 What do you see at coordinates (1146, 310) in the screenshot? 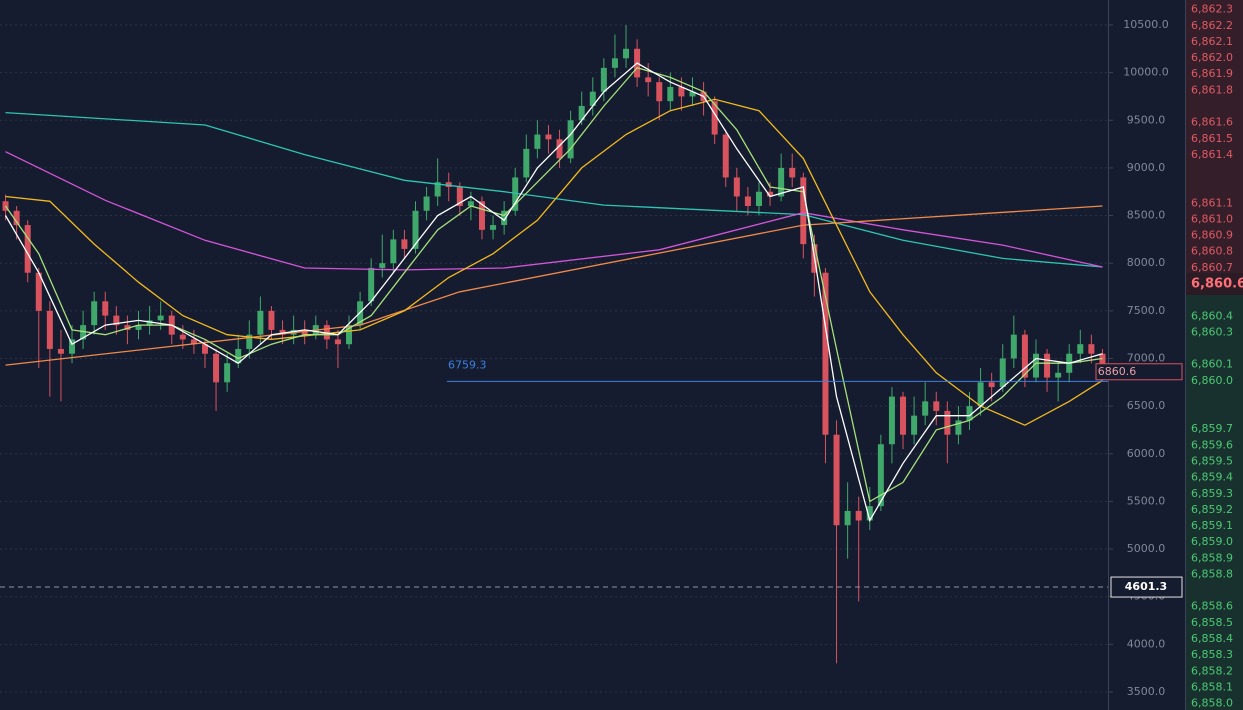
I see `y-tick-label: 7500.0` at bounding box center [1146, 310].